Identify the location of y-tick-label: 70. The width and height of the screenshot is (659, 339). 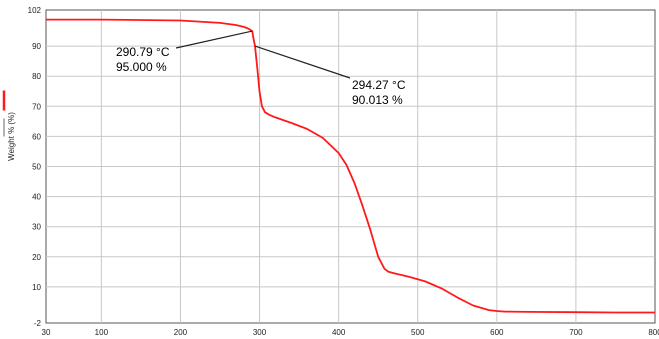
(36, 106).